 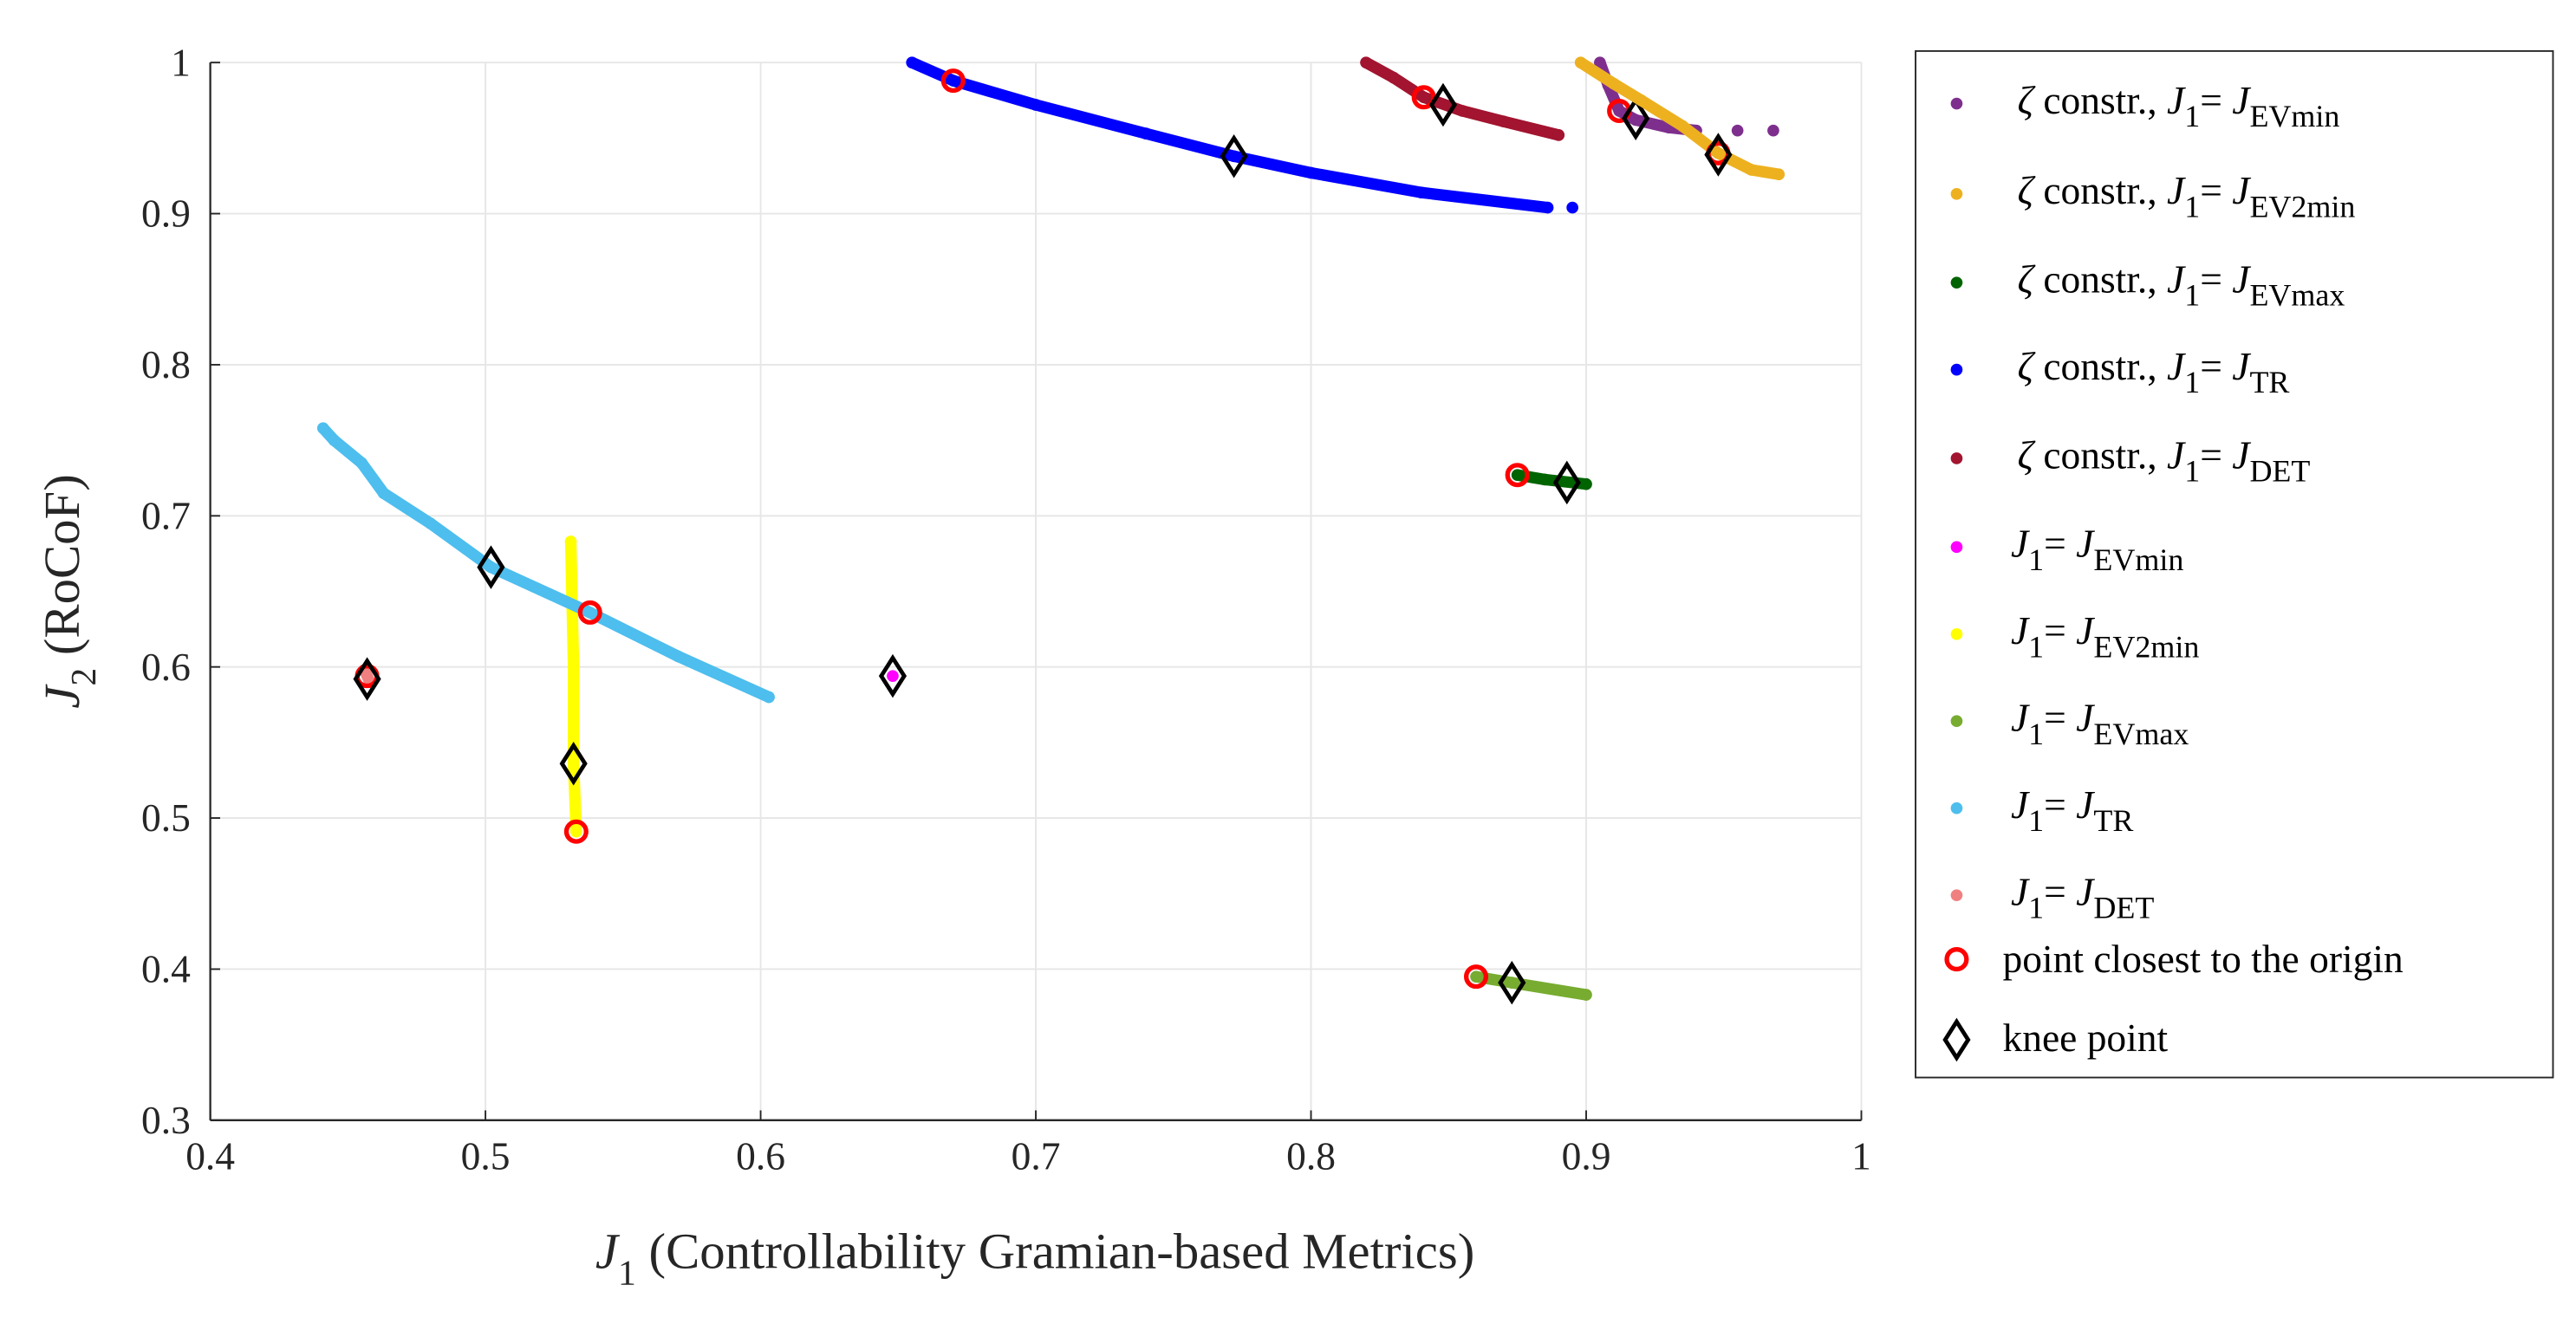 I want to click on series-evmin, so click(x=892, y=675).